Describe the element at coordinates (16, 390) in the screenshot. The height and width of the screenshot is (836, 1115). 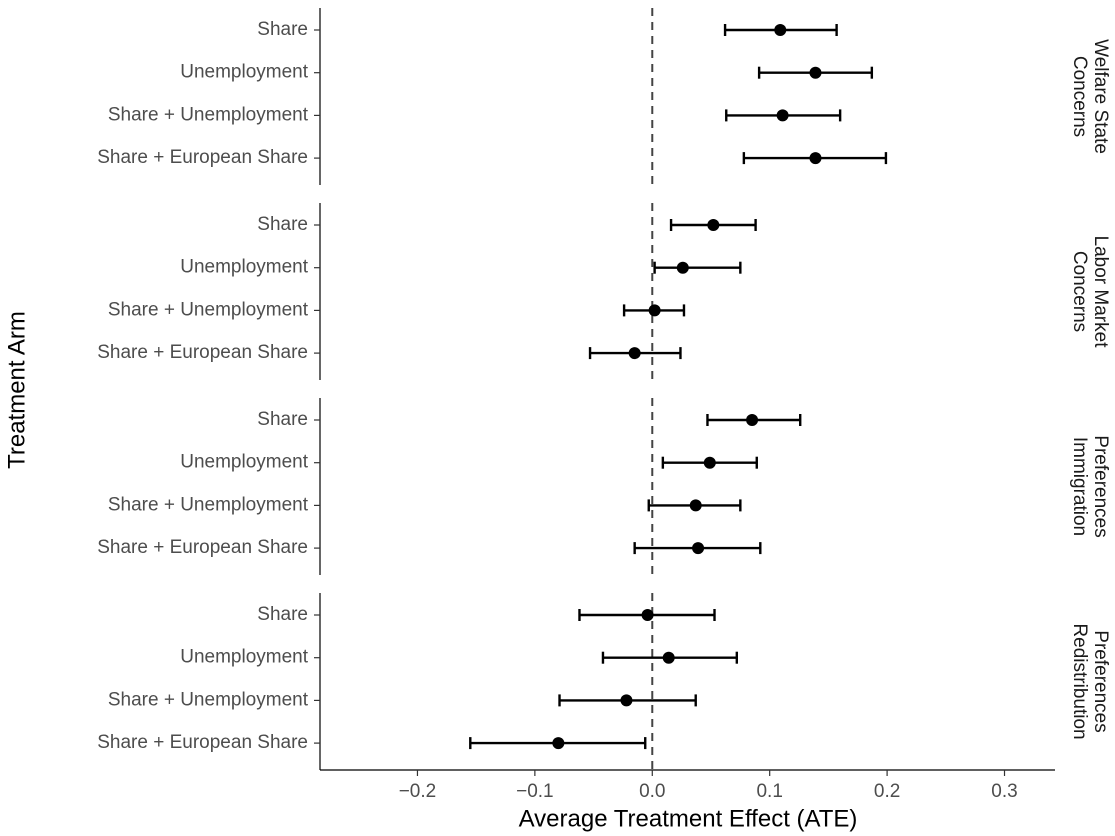
I see `y-axis-title: Treatment Arm` at that location.